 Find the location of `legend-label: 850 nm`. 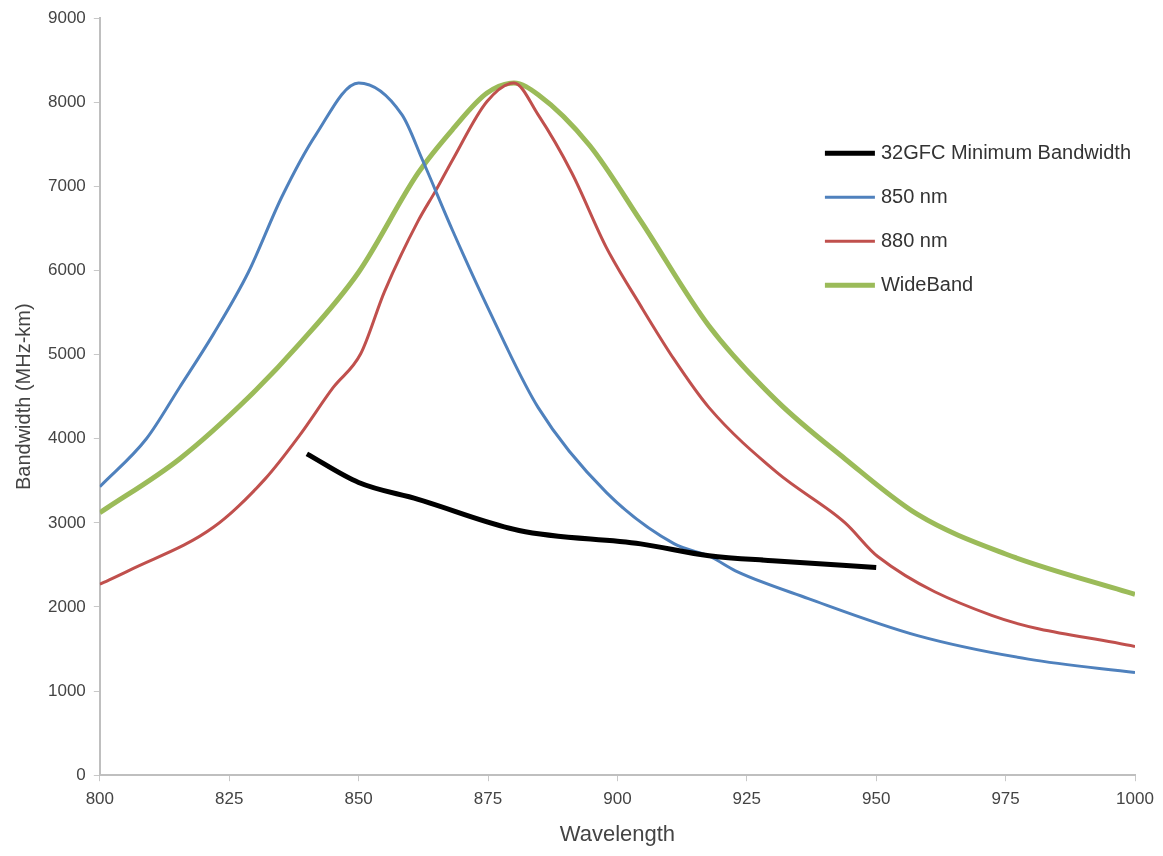

legend-label: 850 nm is located at coordinates (914, 195).